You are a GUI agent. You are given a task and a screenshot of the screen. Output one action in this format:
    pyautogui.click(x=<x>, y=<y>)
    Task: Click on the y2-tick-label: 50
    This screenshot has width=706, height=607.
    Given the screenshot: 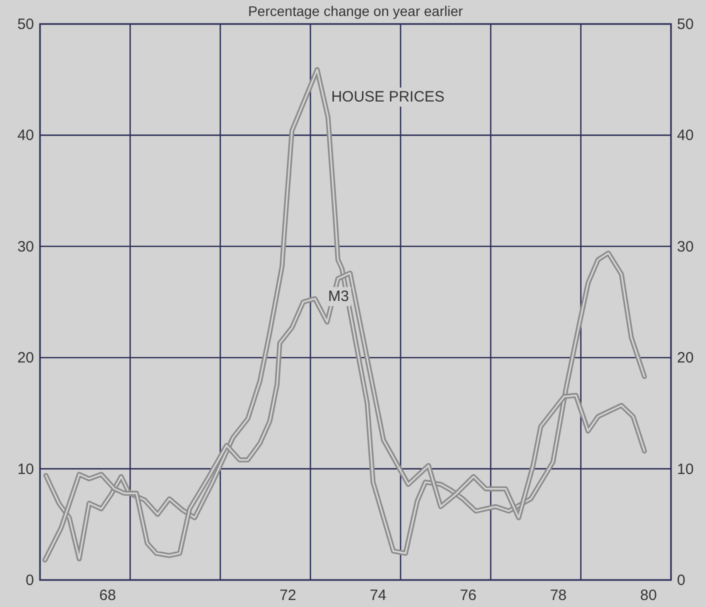 What is the action you would take?
    pyautogui.click(x=685, y=24)
    